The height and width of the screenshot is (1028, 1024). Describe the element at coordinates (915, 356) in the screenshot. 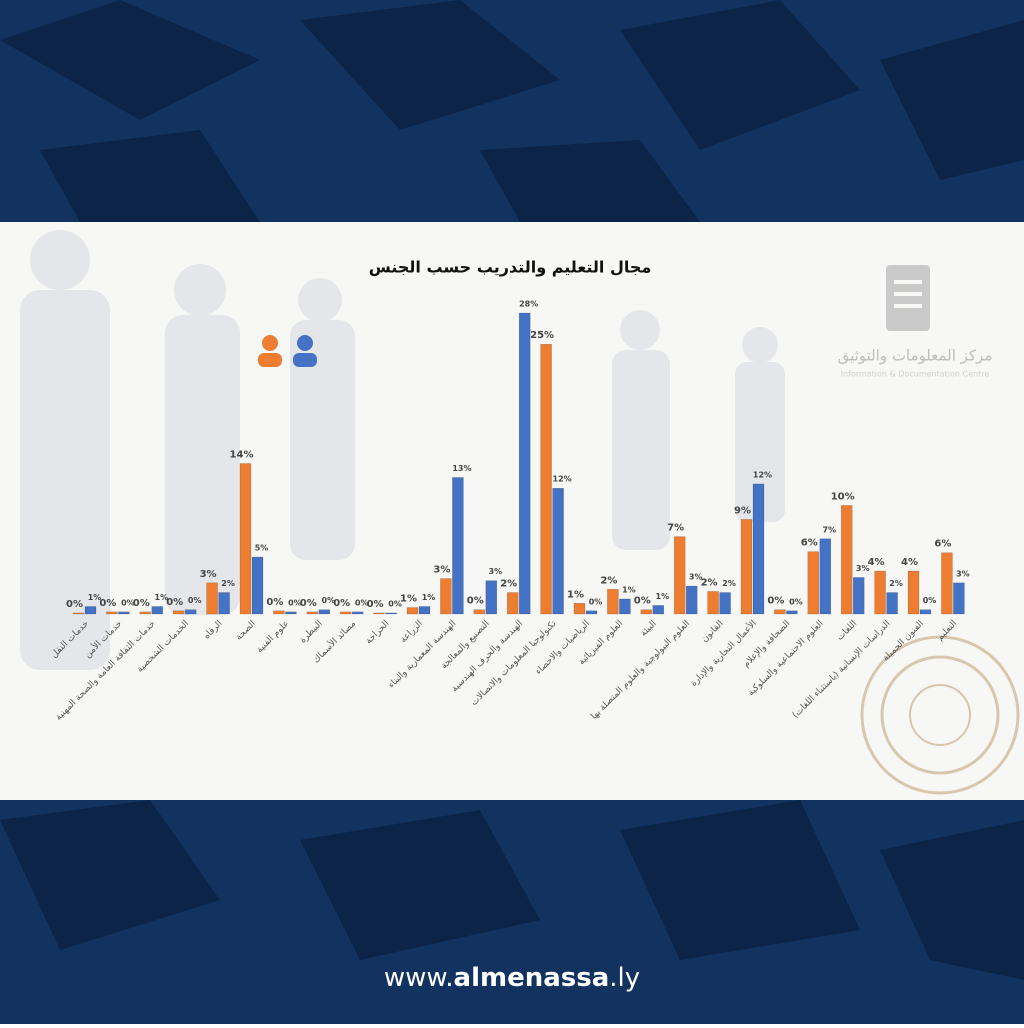

I see `logo-title: مركز المعلومات والتوثيق` at that location.